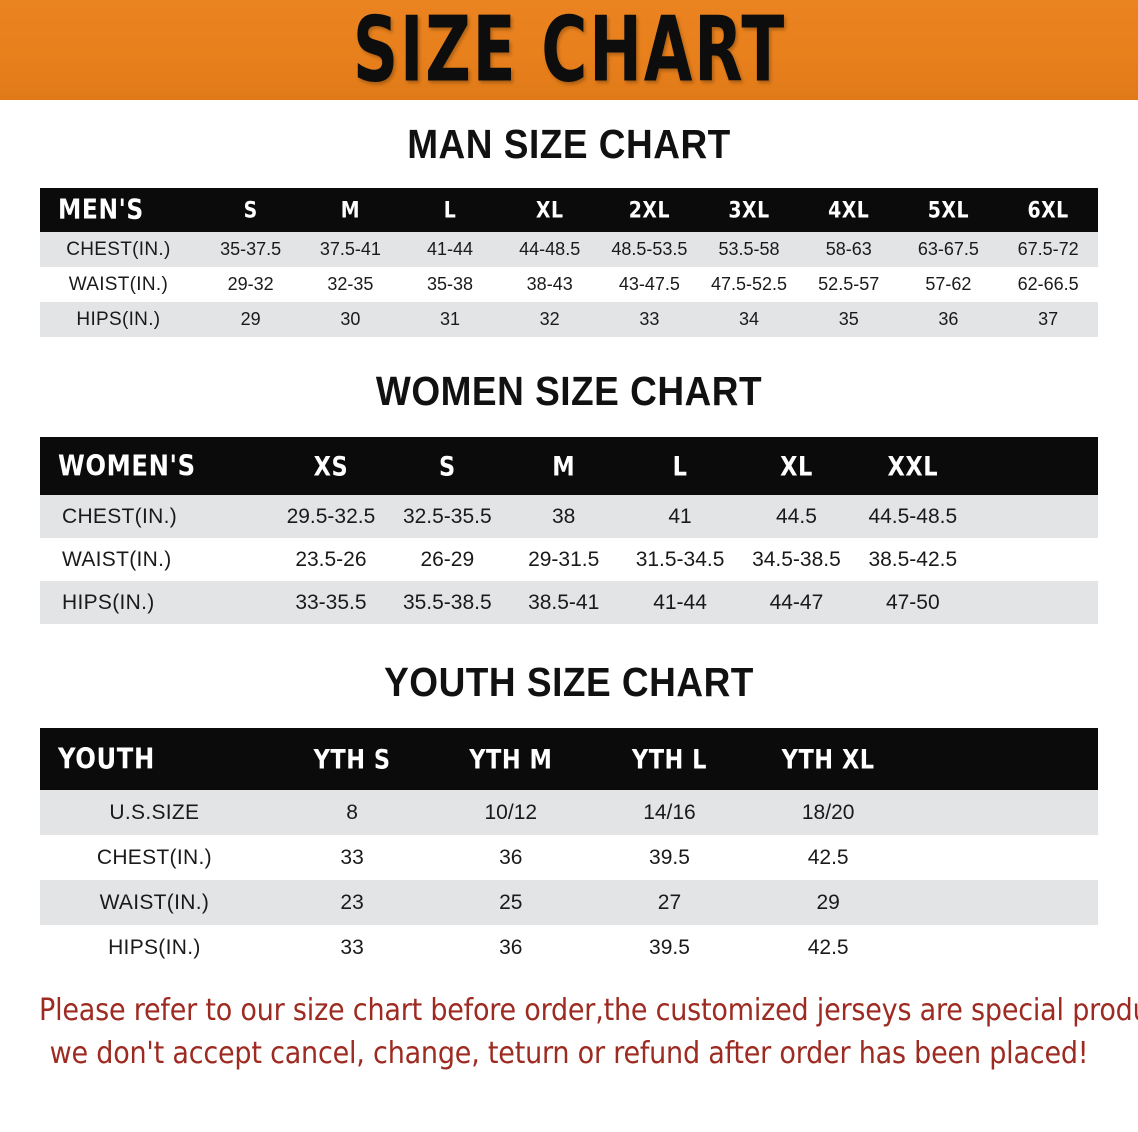 This screenshot has width=1138, height=1132. What do you see at coordinates (450, 284) in the screenshot?
I see `man-waist-l: 35-38` at bounding box center [450, 284].